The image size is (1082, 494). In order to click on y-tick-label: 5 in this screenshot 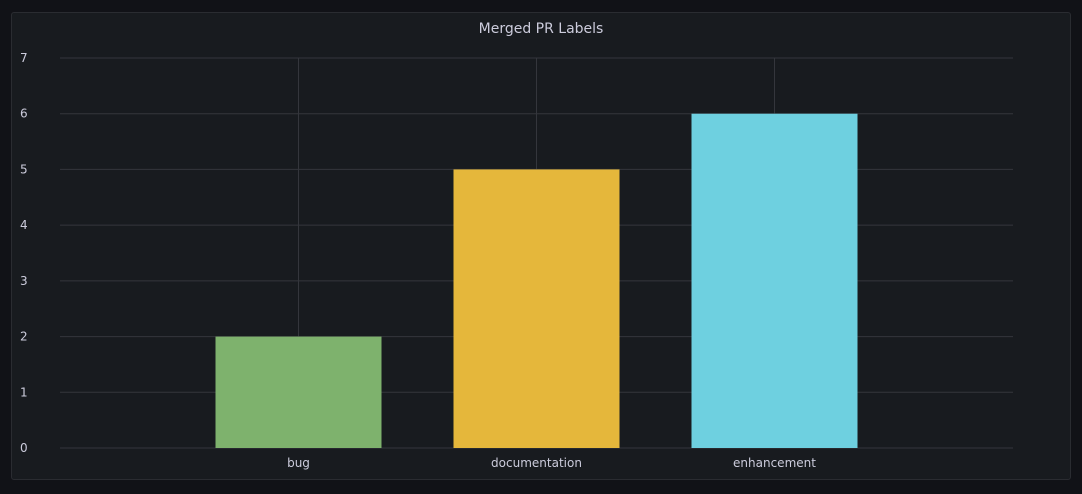, I will do `click(24, 169)`.